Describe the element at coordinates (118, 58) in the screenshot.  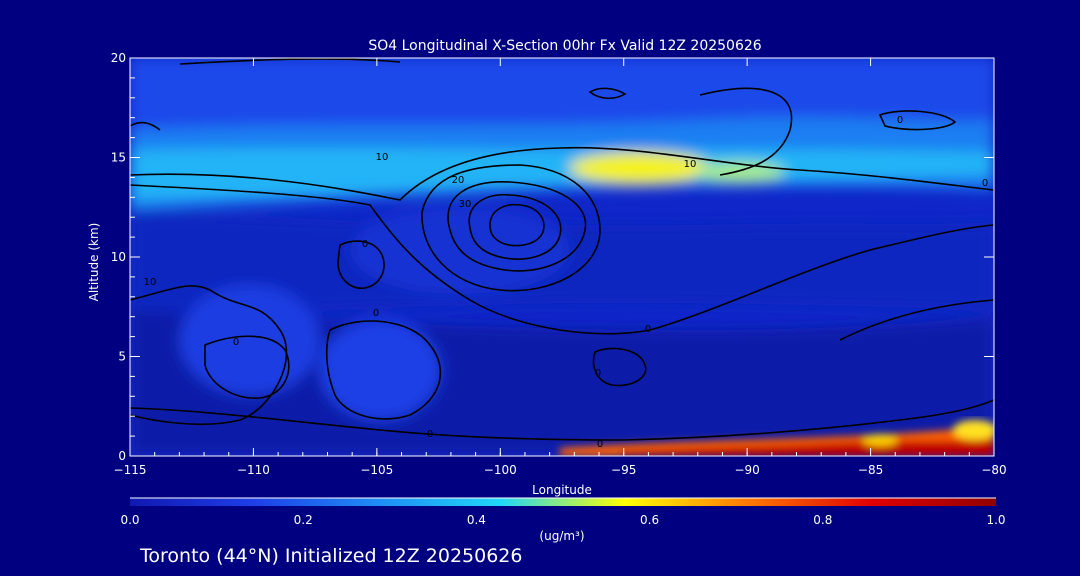
I see `y-tick-label: 20` at that location.